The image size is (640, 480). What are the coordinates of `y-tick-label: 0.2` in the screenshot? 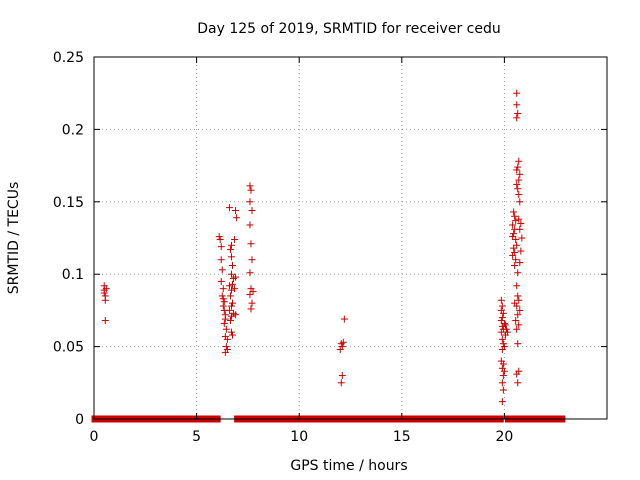 It's located at (73, 130).